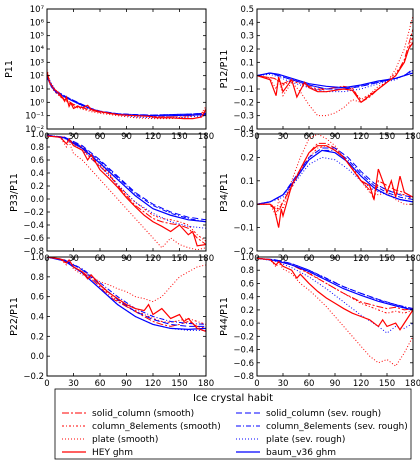  I want to click on legend-title: Ice crystal habit, so click(233, 398).